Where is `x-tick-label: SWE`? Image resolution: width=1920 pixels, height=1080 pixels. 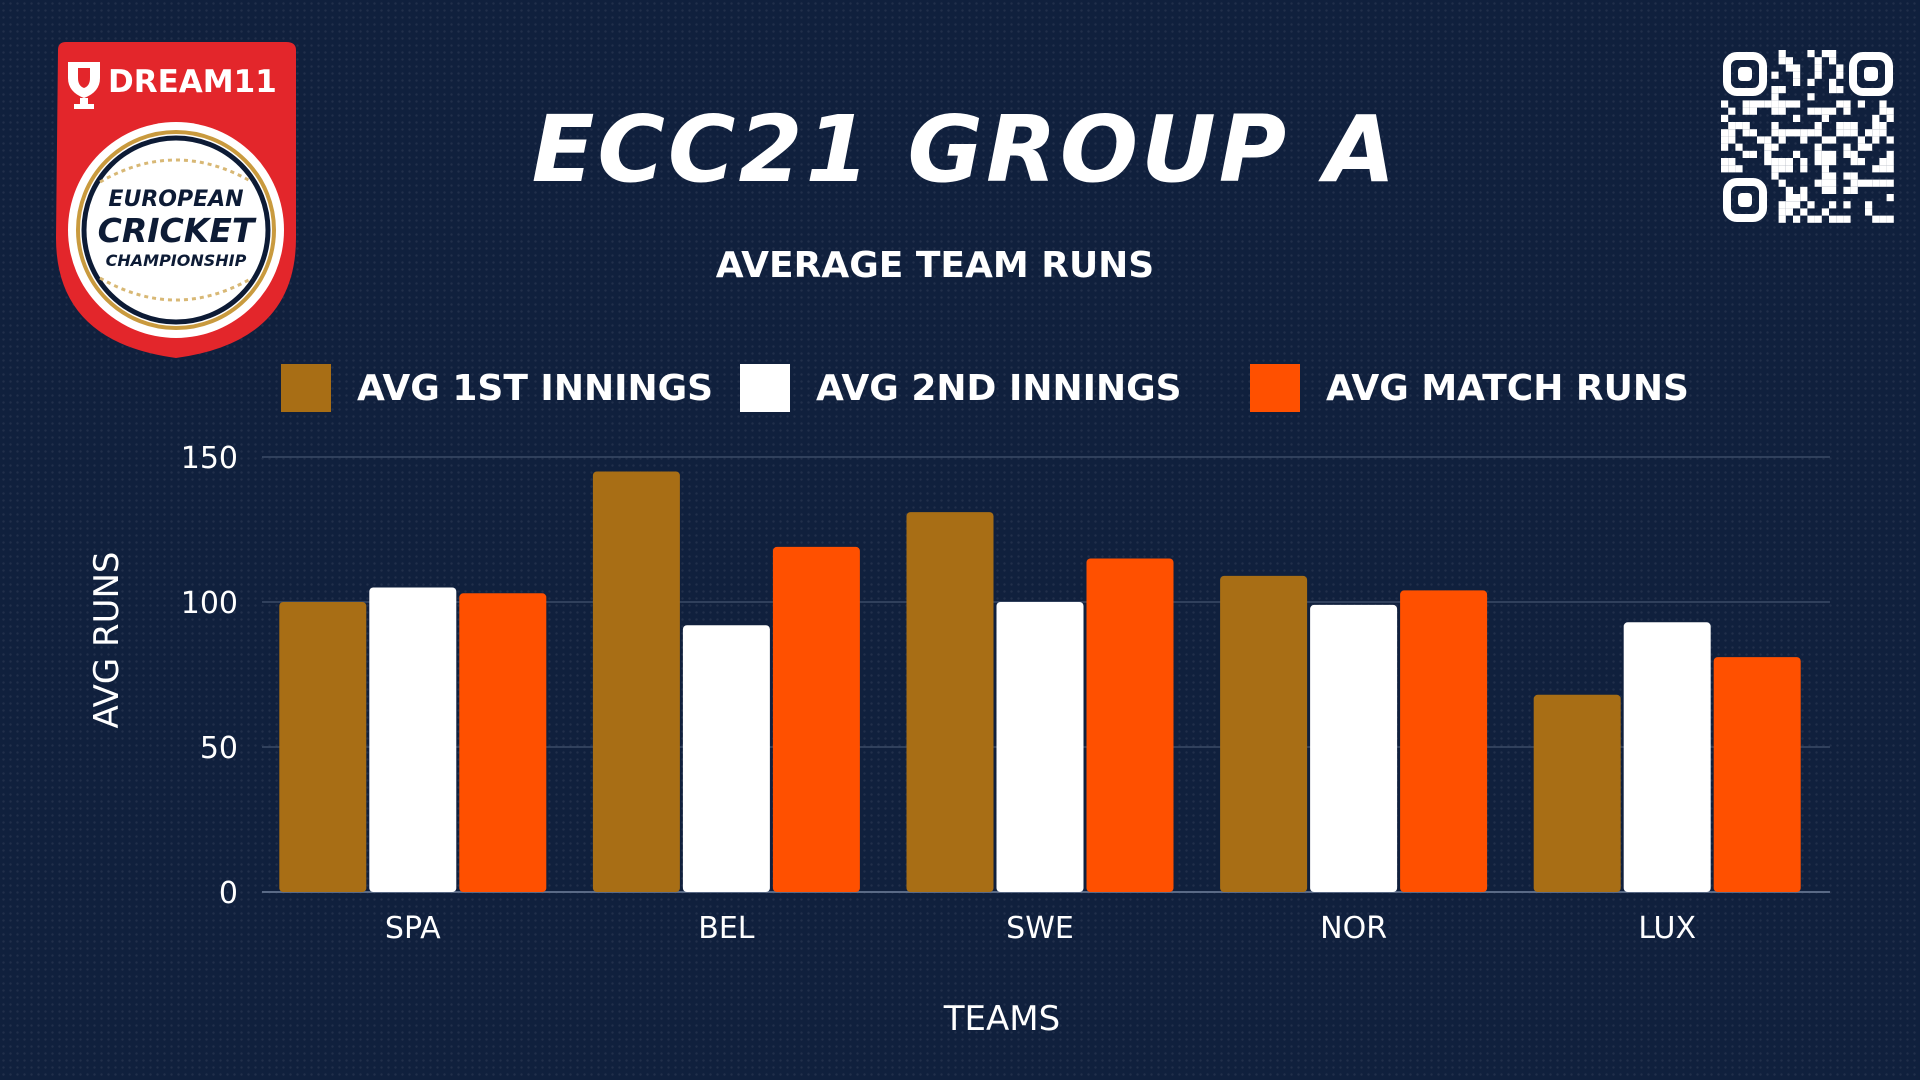 x-tick-label: SWE is located at coordinates (1040, 928).